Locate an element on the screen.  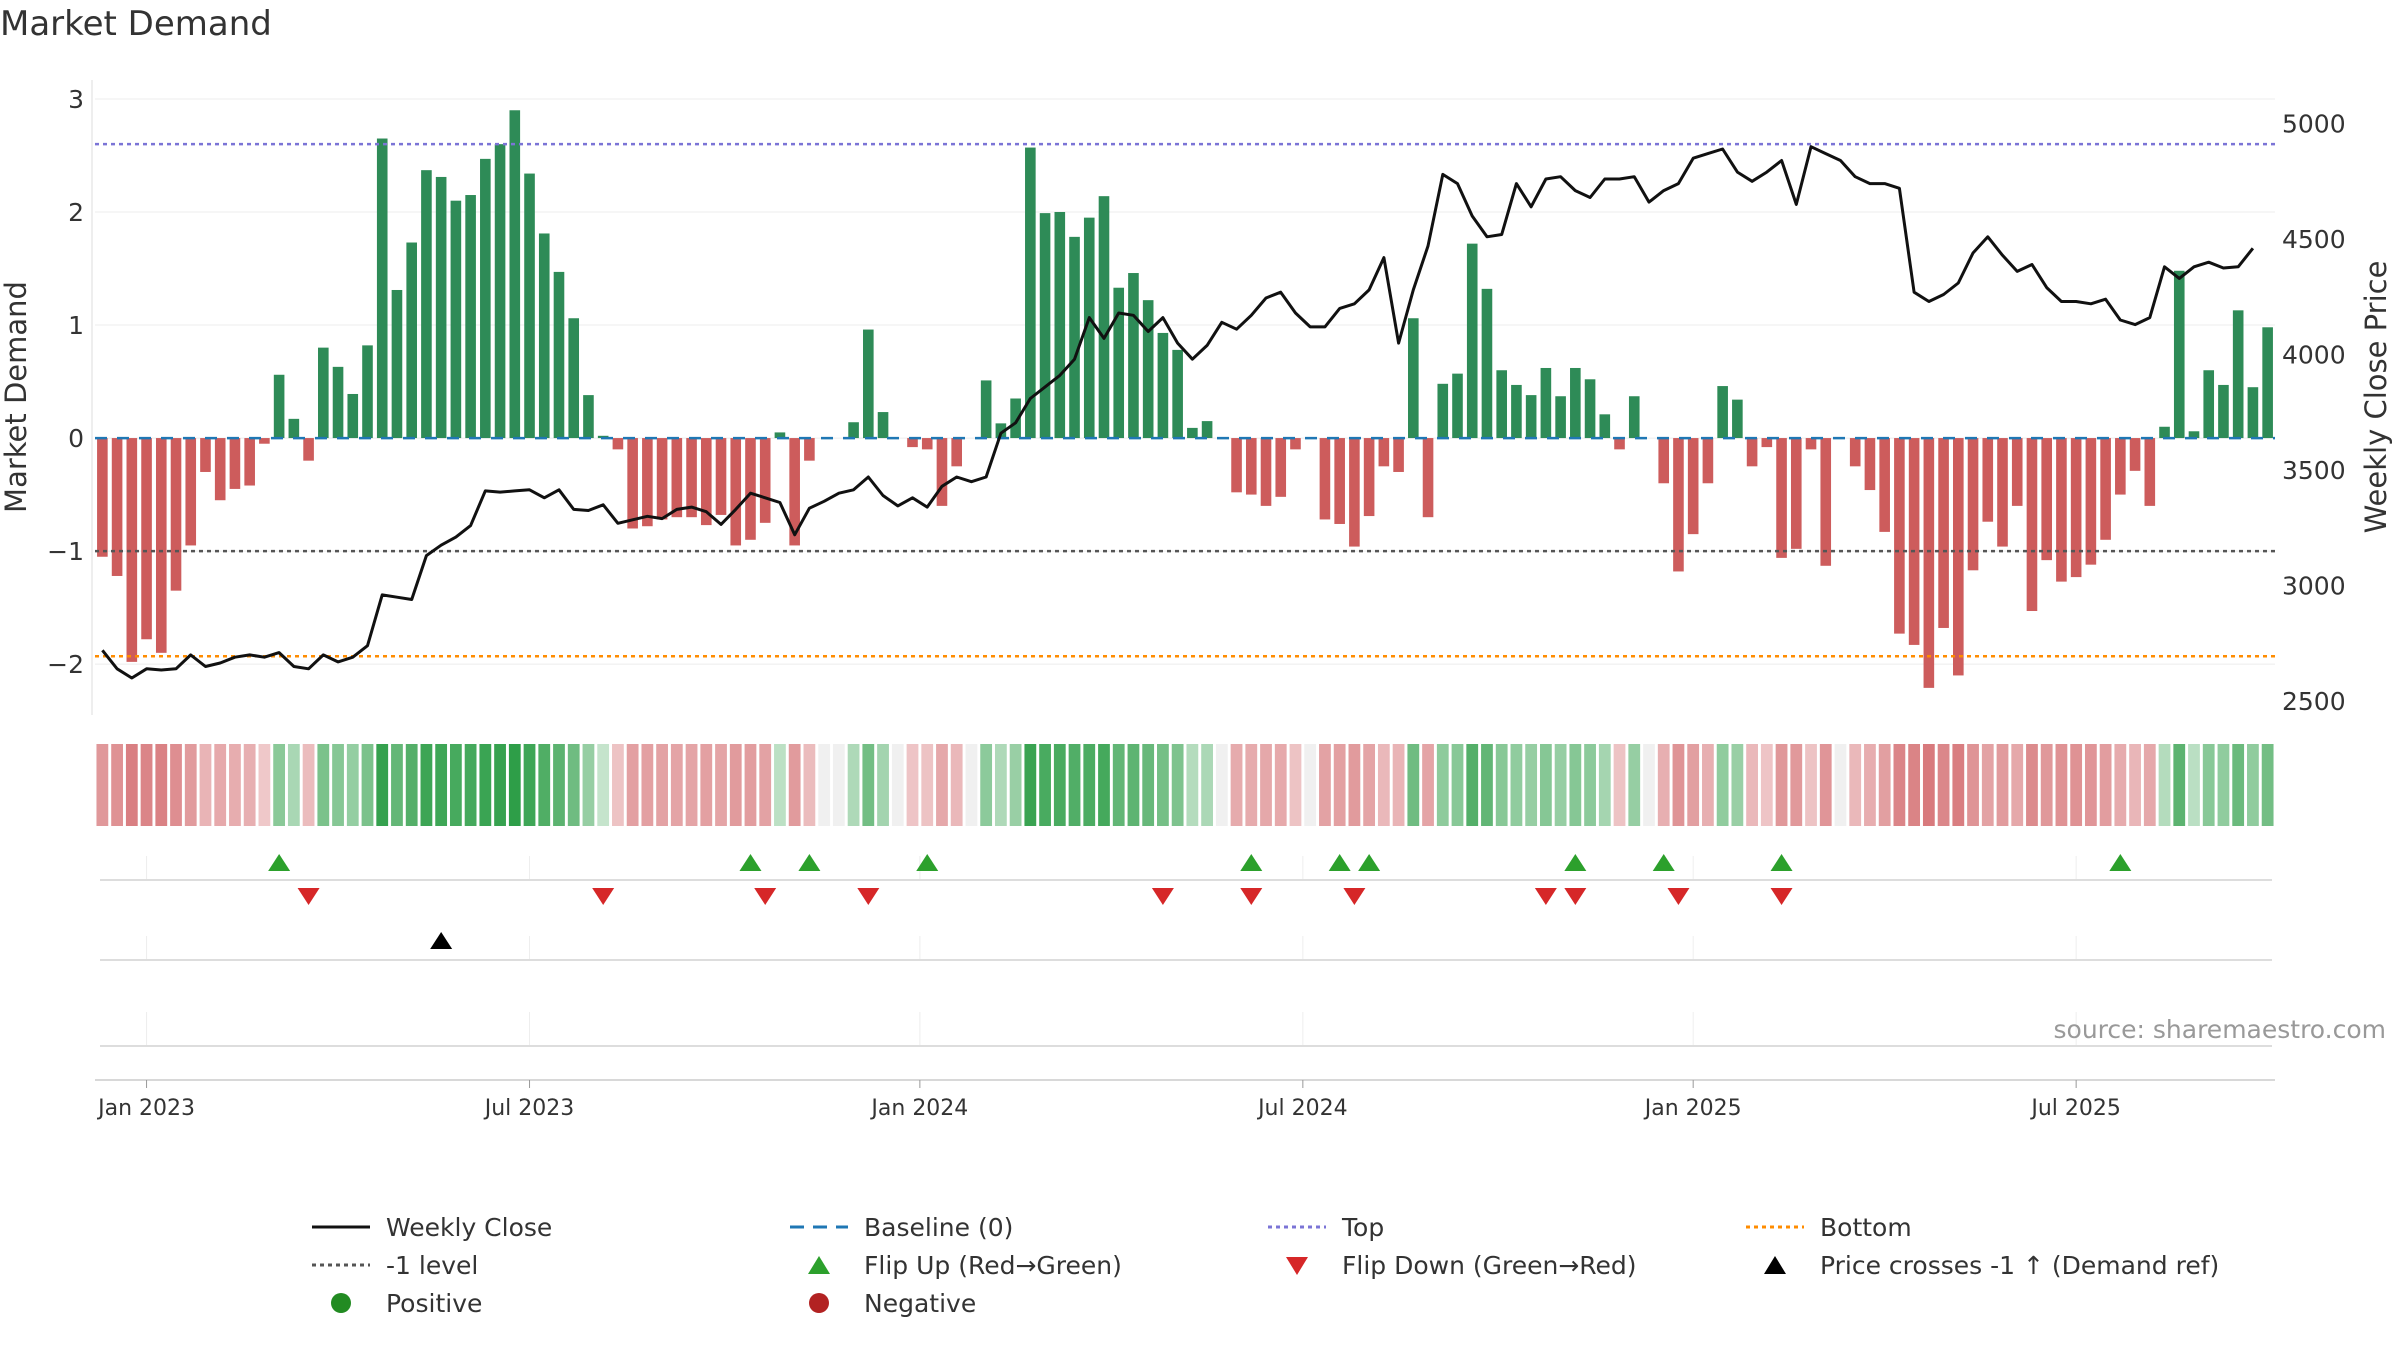
price-cross-marker is located at coordinates (441, 940).